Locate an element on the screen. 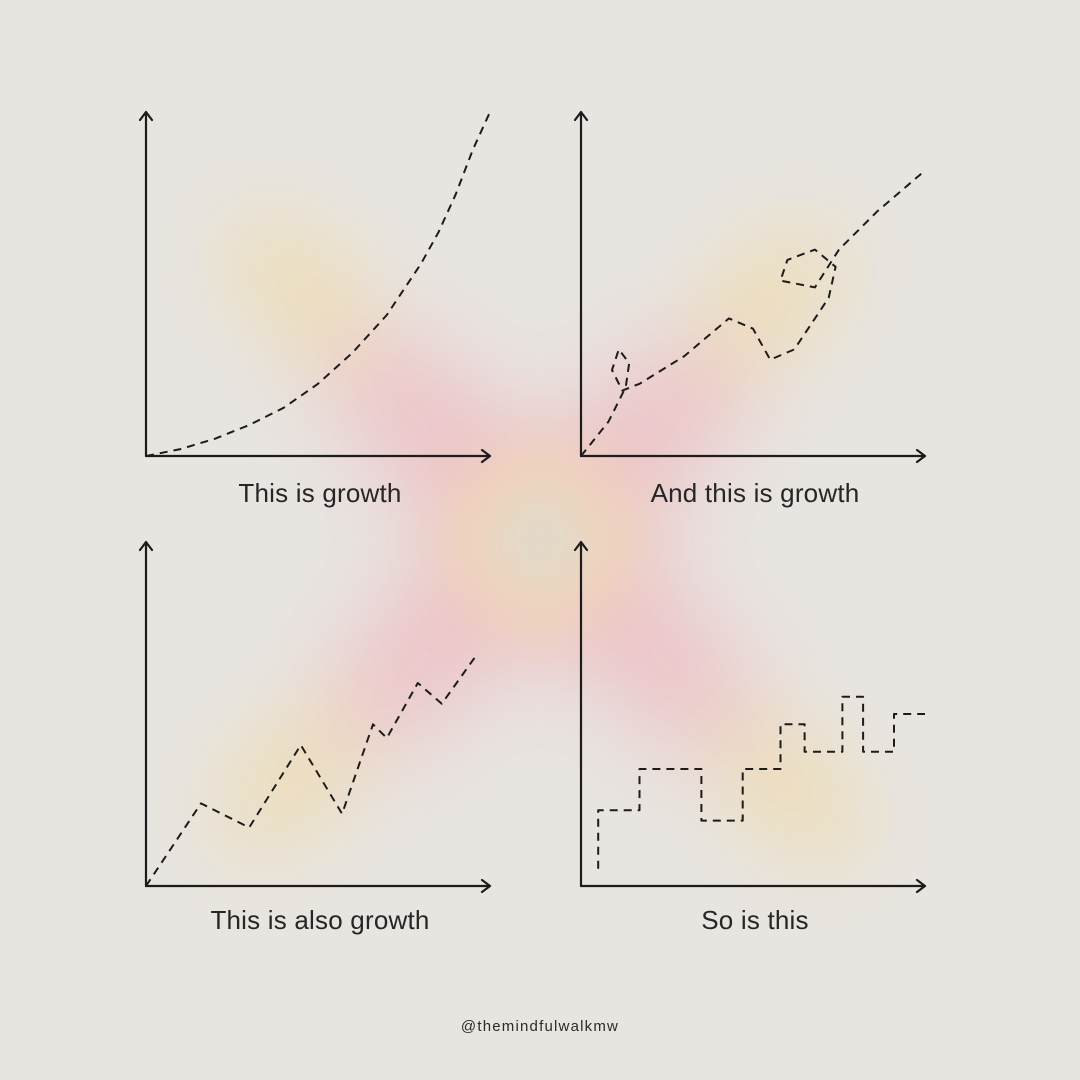  chart-panel-2: And this is growth is located at coordinates (755, 304).